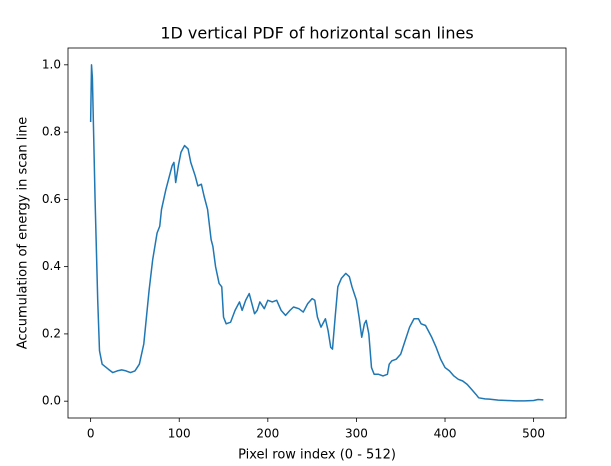 The height and width of the screenshot is (466, 611). I want to click on y-tick-label: 0.0, so click(51, 401).